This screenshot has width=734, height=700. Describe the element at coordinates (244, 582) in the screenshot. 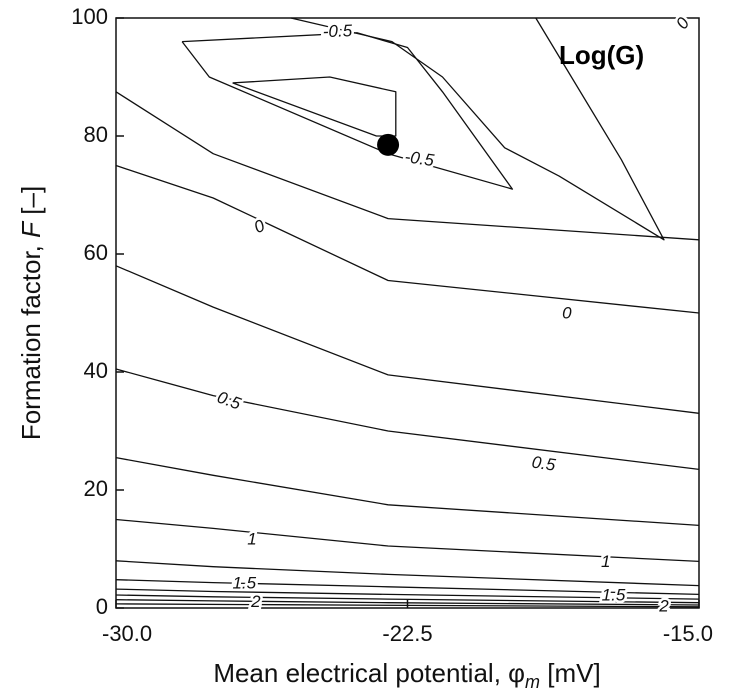

I see `contour-label-9: 1.5` at that location.